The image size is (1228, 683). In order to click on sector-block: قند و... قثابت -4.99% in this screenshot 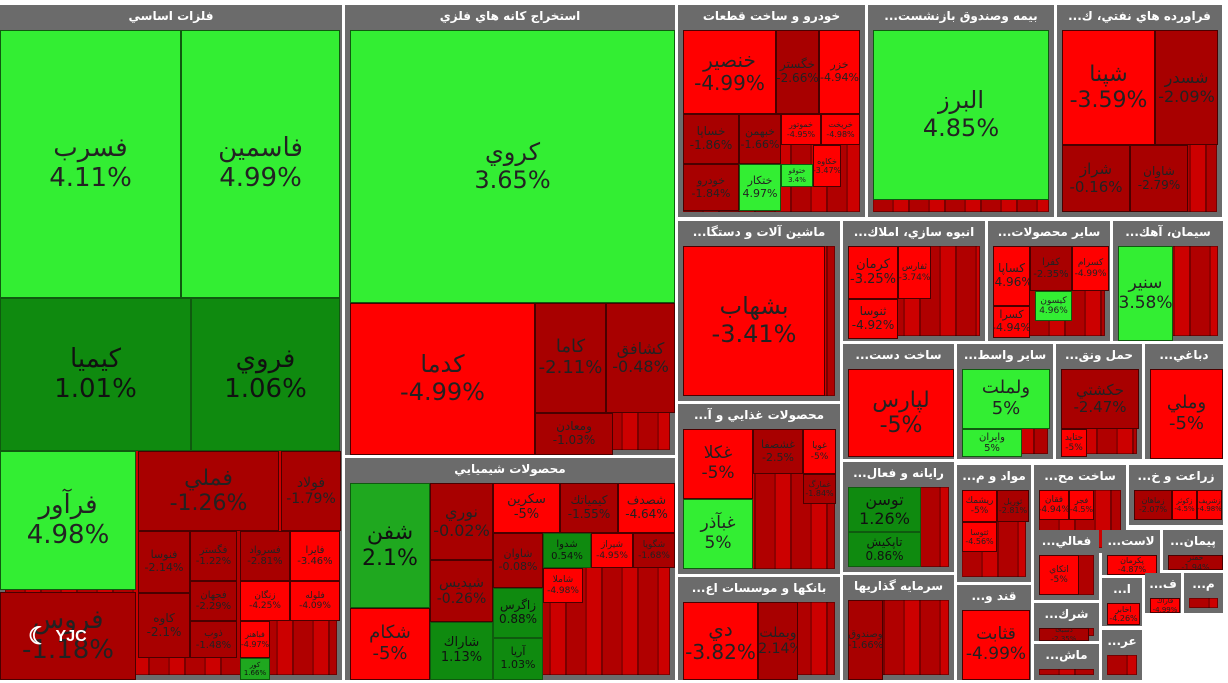, I will do `click(994, 632)`.